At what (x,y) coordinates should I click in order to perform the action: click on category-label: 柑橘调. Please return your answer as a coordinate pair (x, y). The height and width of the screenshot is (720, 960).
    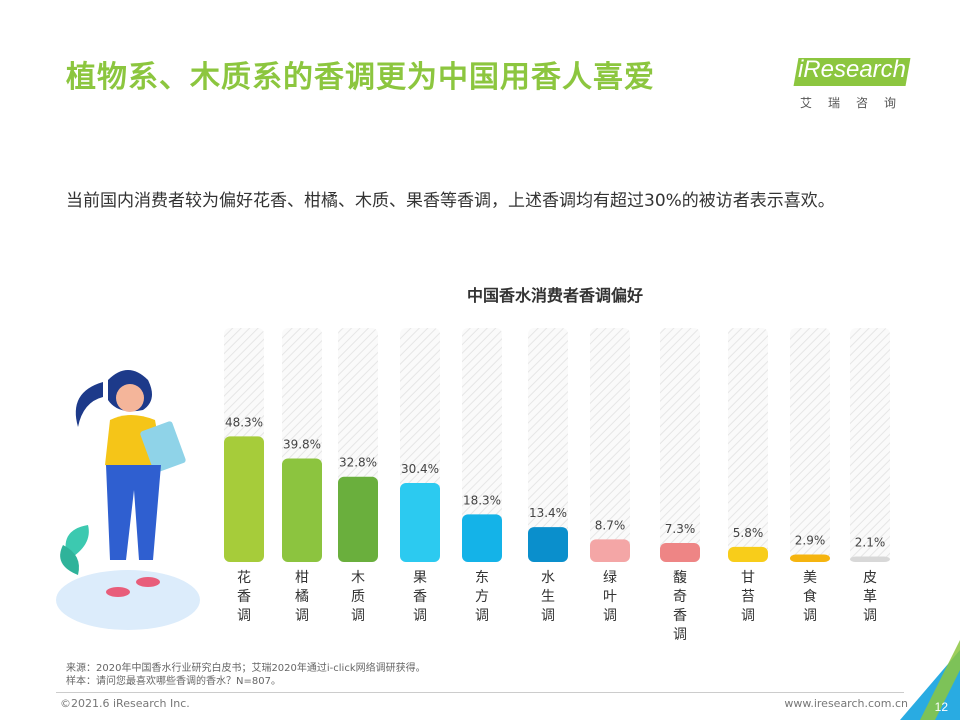
    Looking at the image, I should click on (302, 597).